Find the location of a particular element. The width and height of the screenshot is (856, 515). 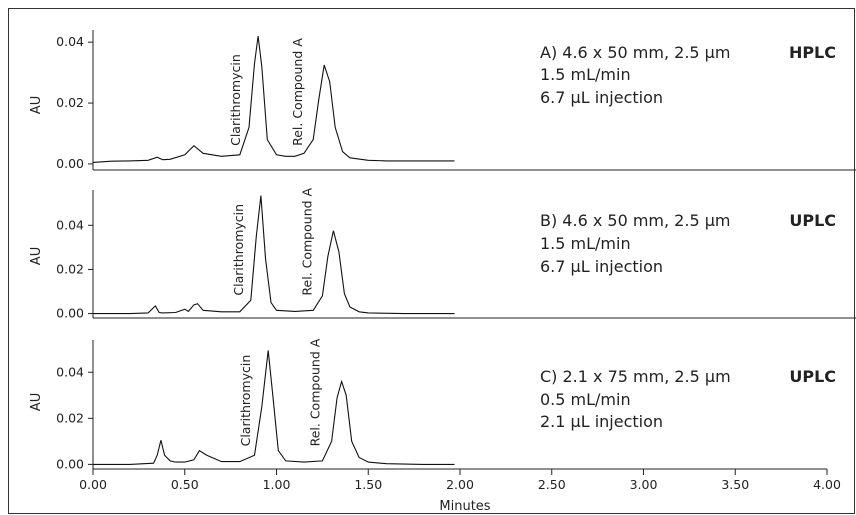

panel-c-peak-labels: Clarithromycin Rel. Compound A is located at coordinates (280, 392).